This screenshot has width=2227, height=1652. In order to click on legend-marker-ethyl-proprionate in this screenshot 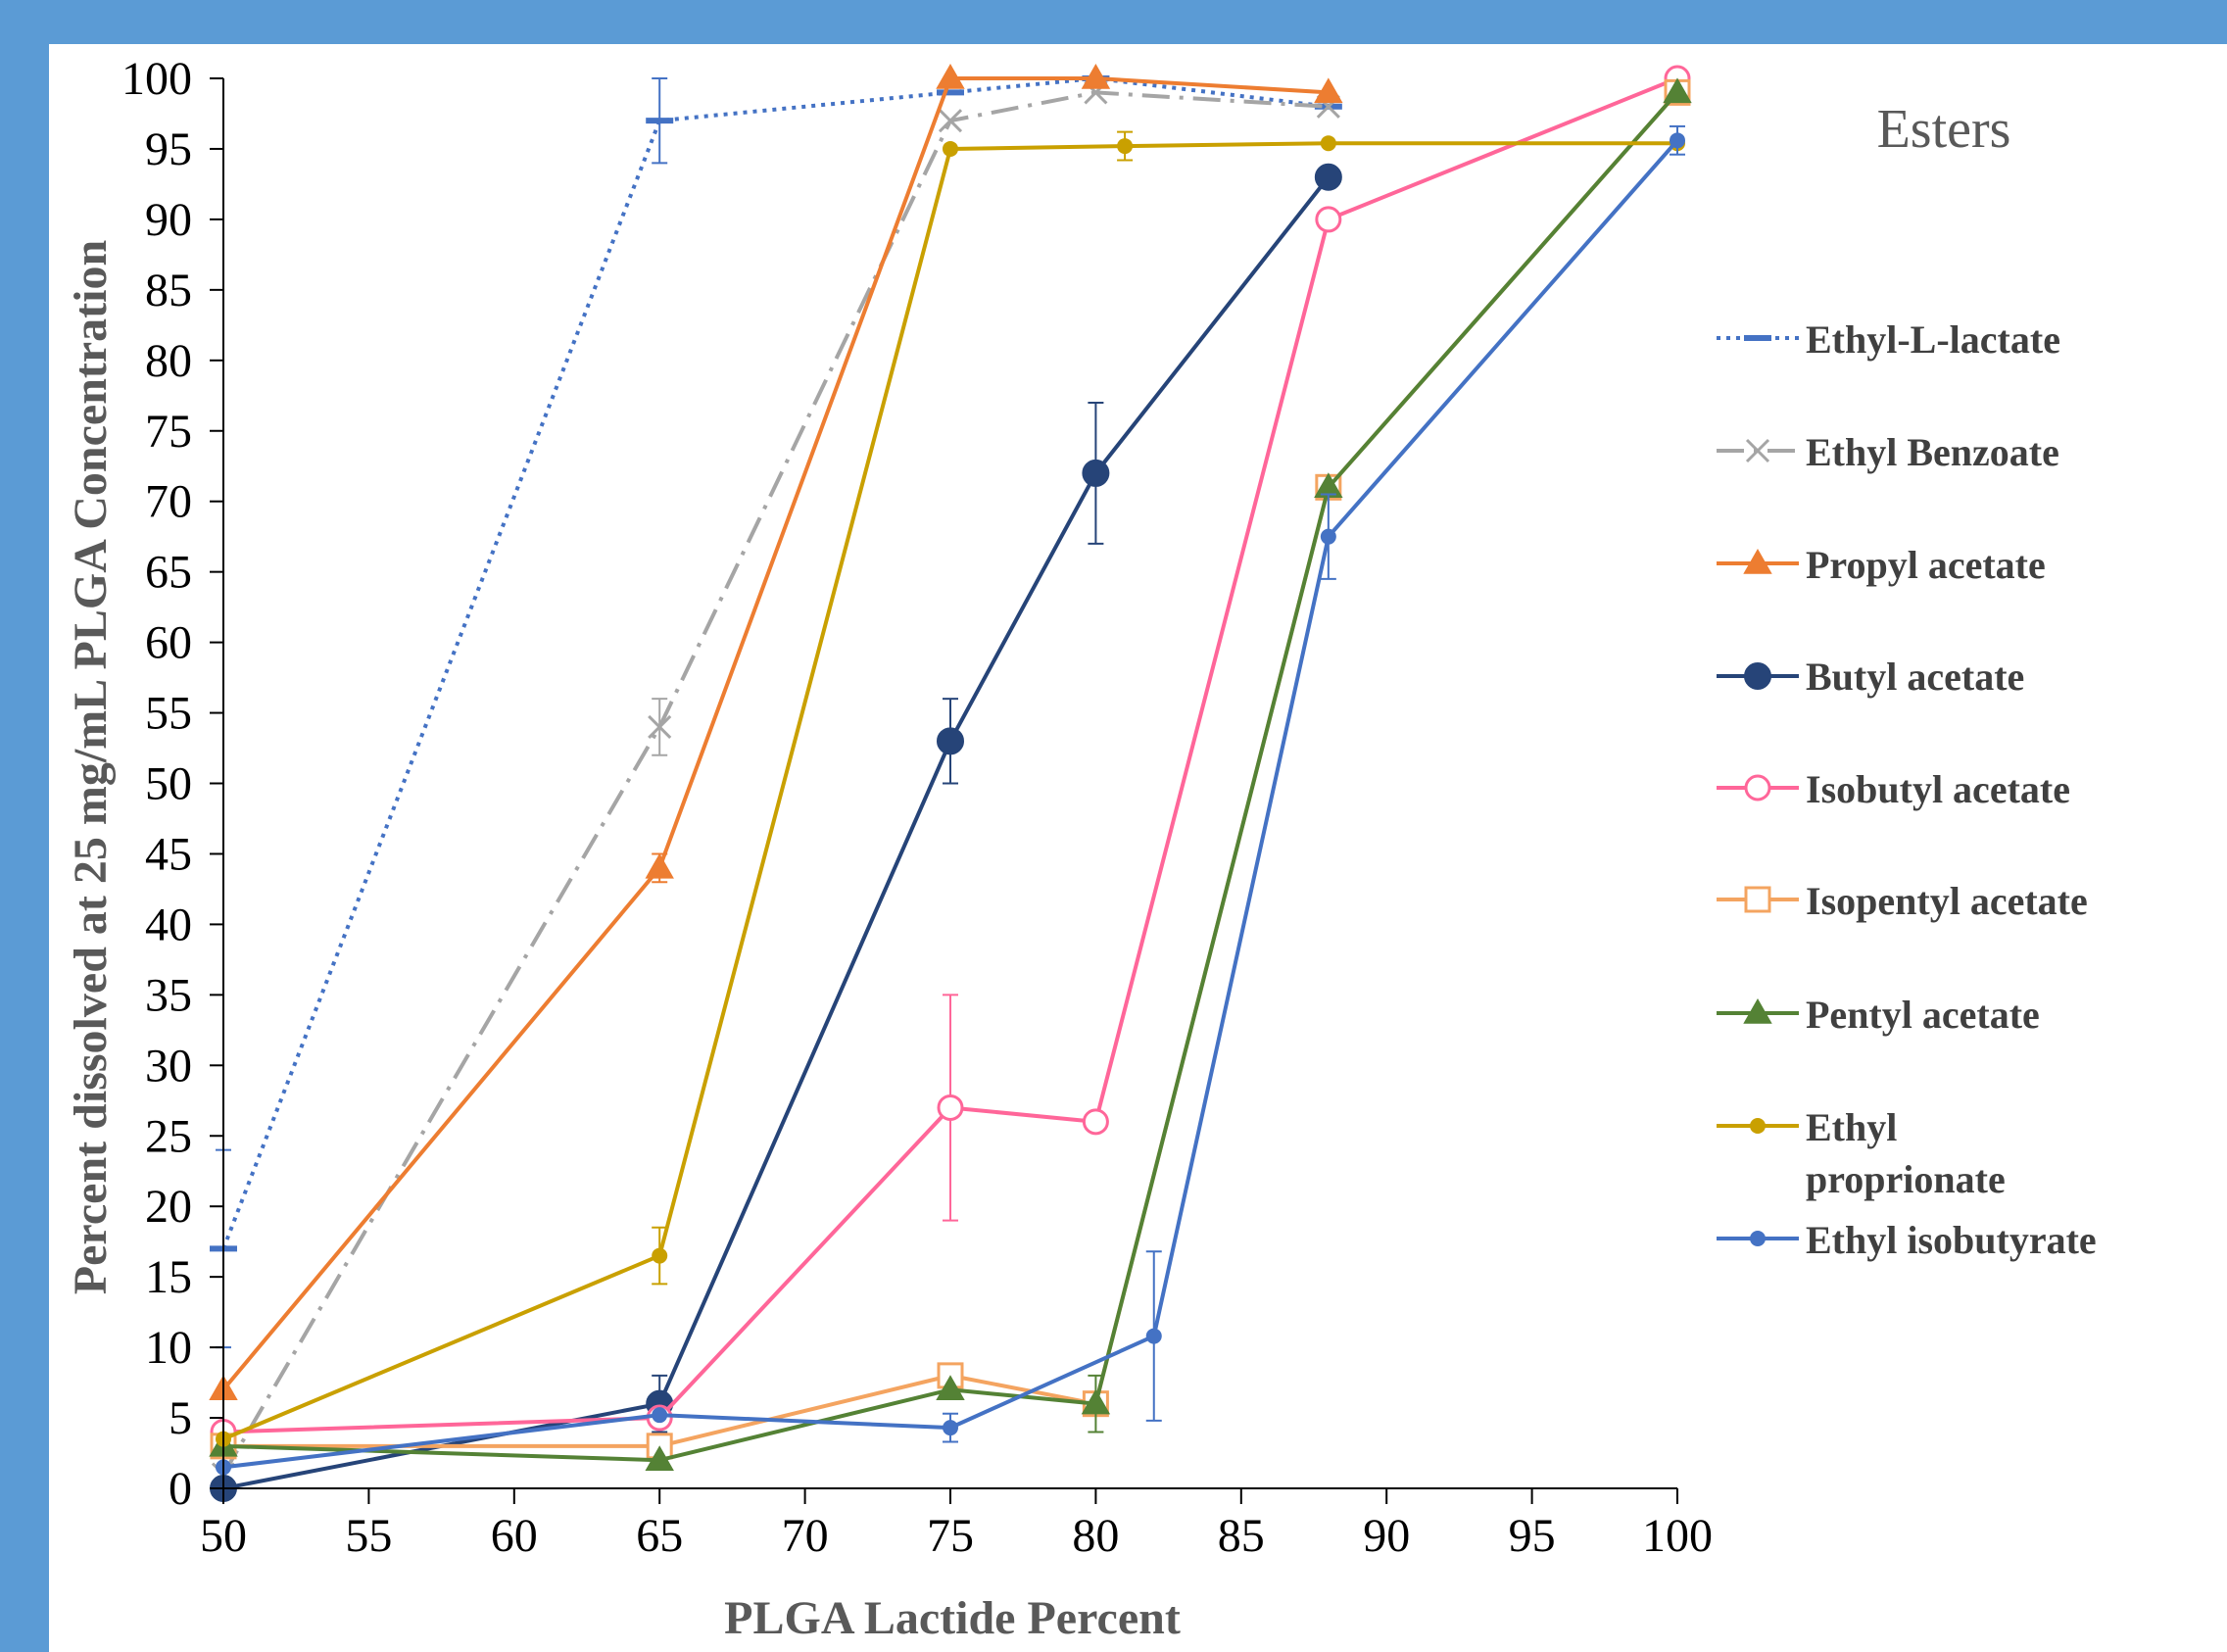, I will do `click(1758, 1126)`.